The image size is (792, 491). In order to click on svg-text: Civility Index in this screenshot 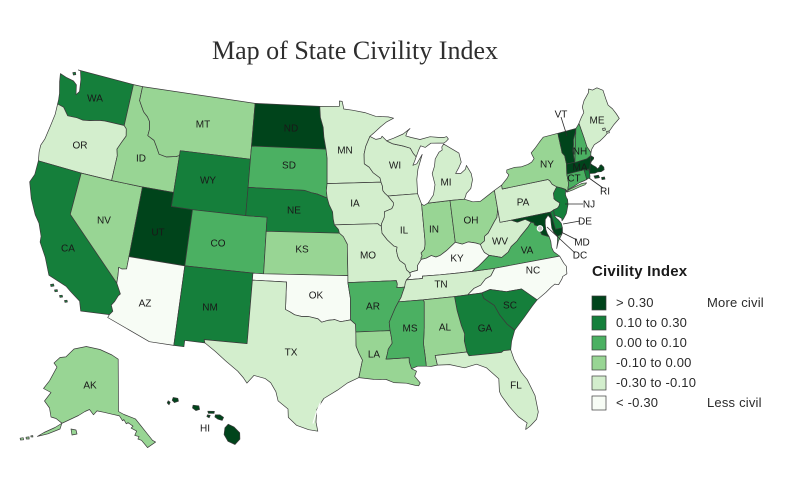, I will do `click(640, 271)`.